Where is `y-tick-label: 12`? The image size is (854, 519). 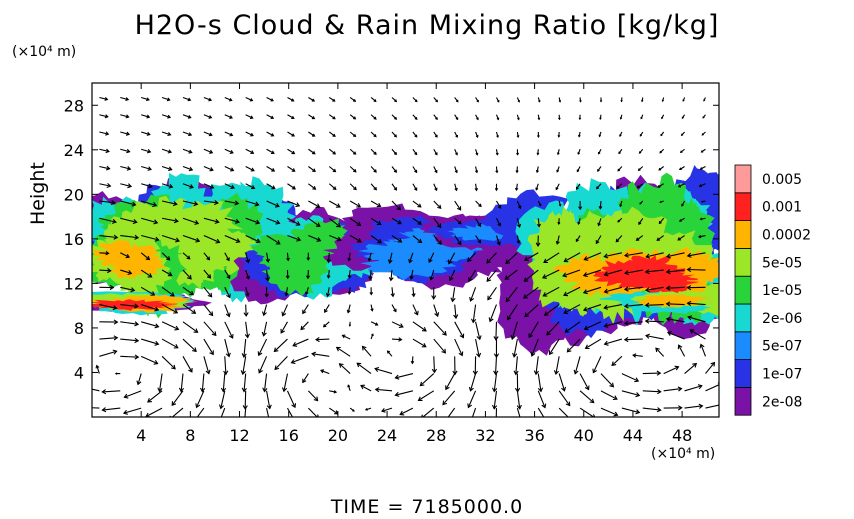 y-tick-label: 12 is located at coordinates (74, 283).